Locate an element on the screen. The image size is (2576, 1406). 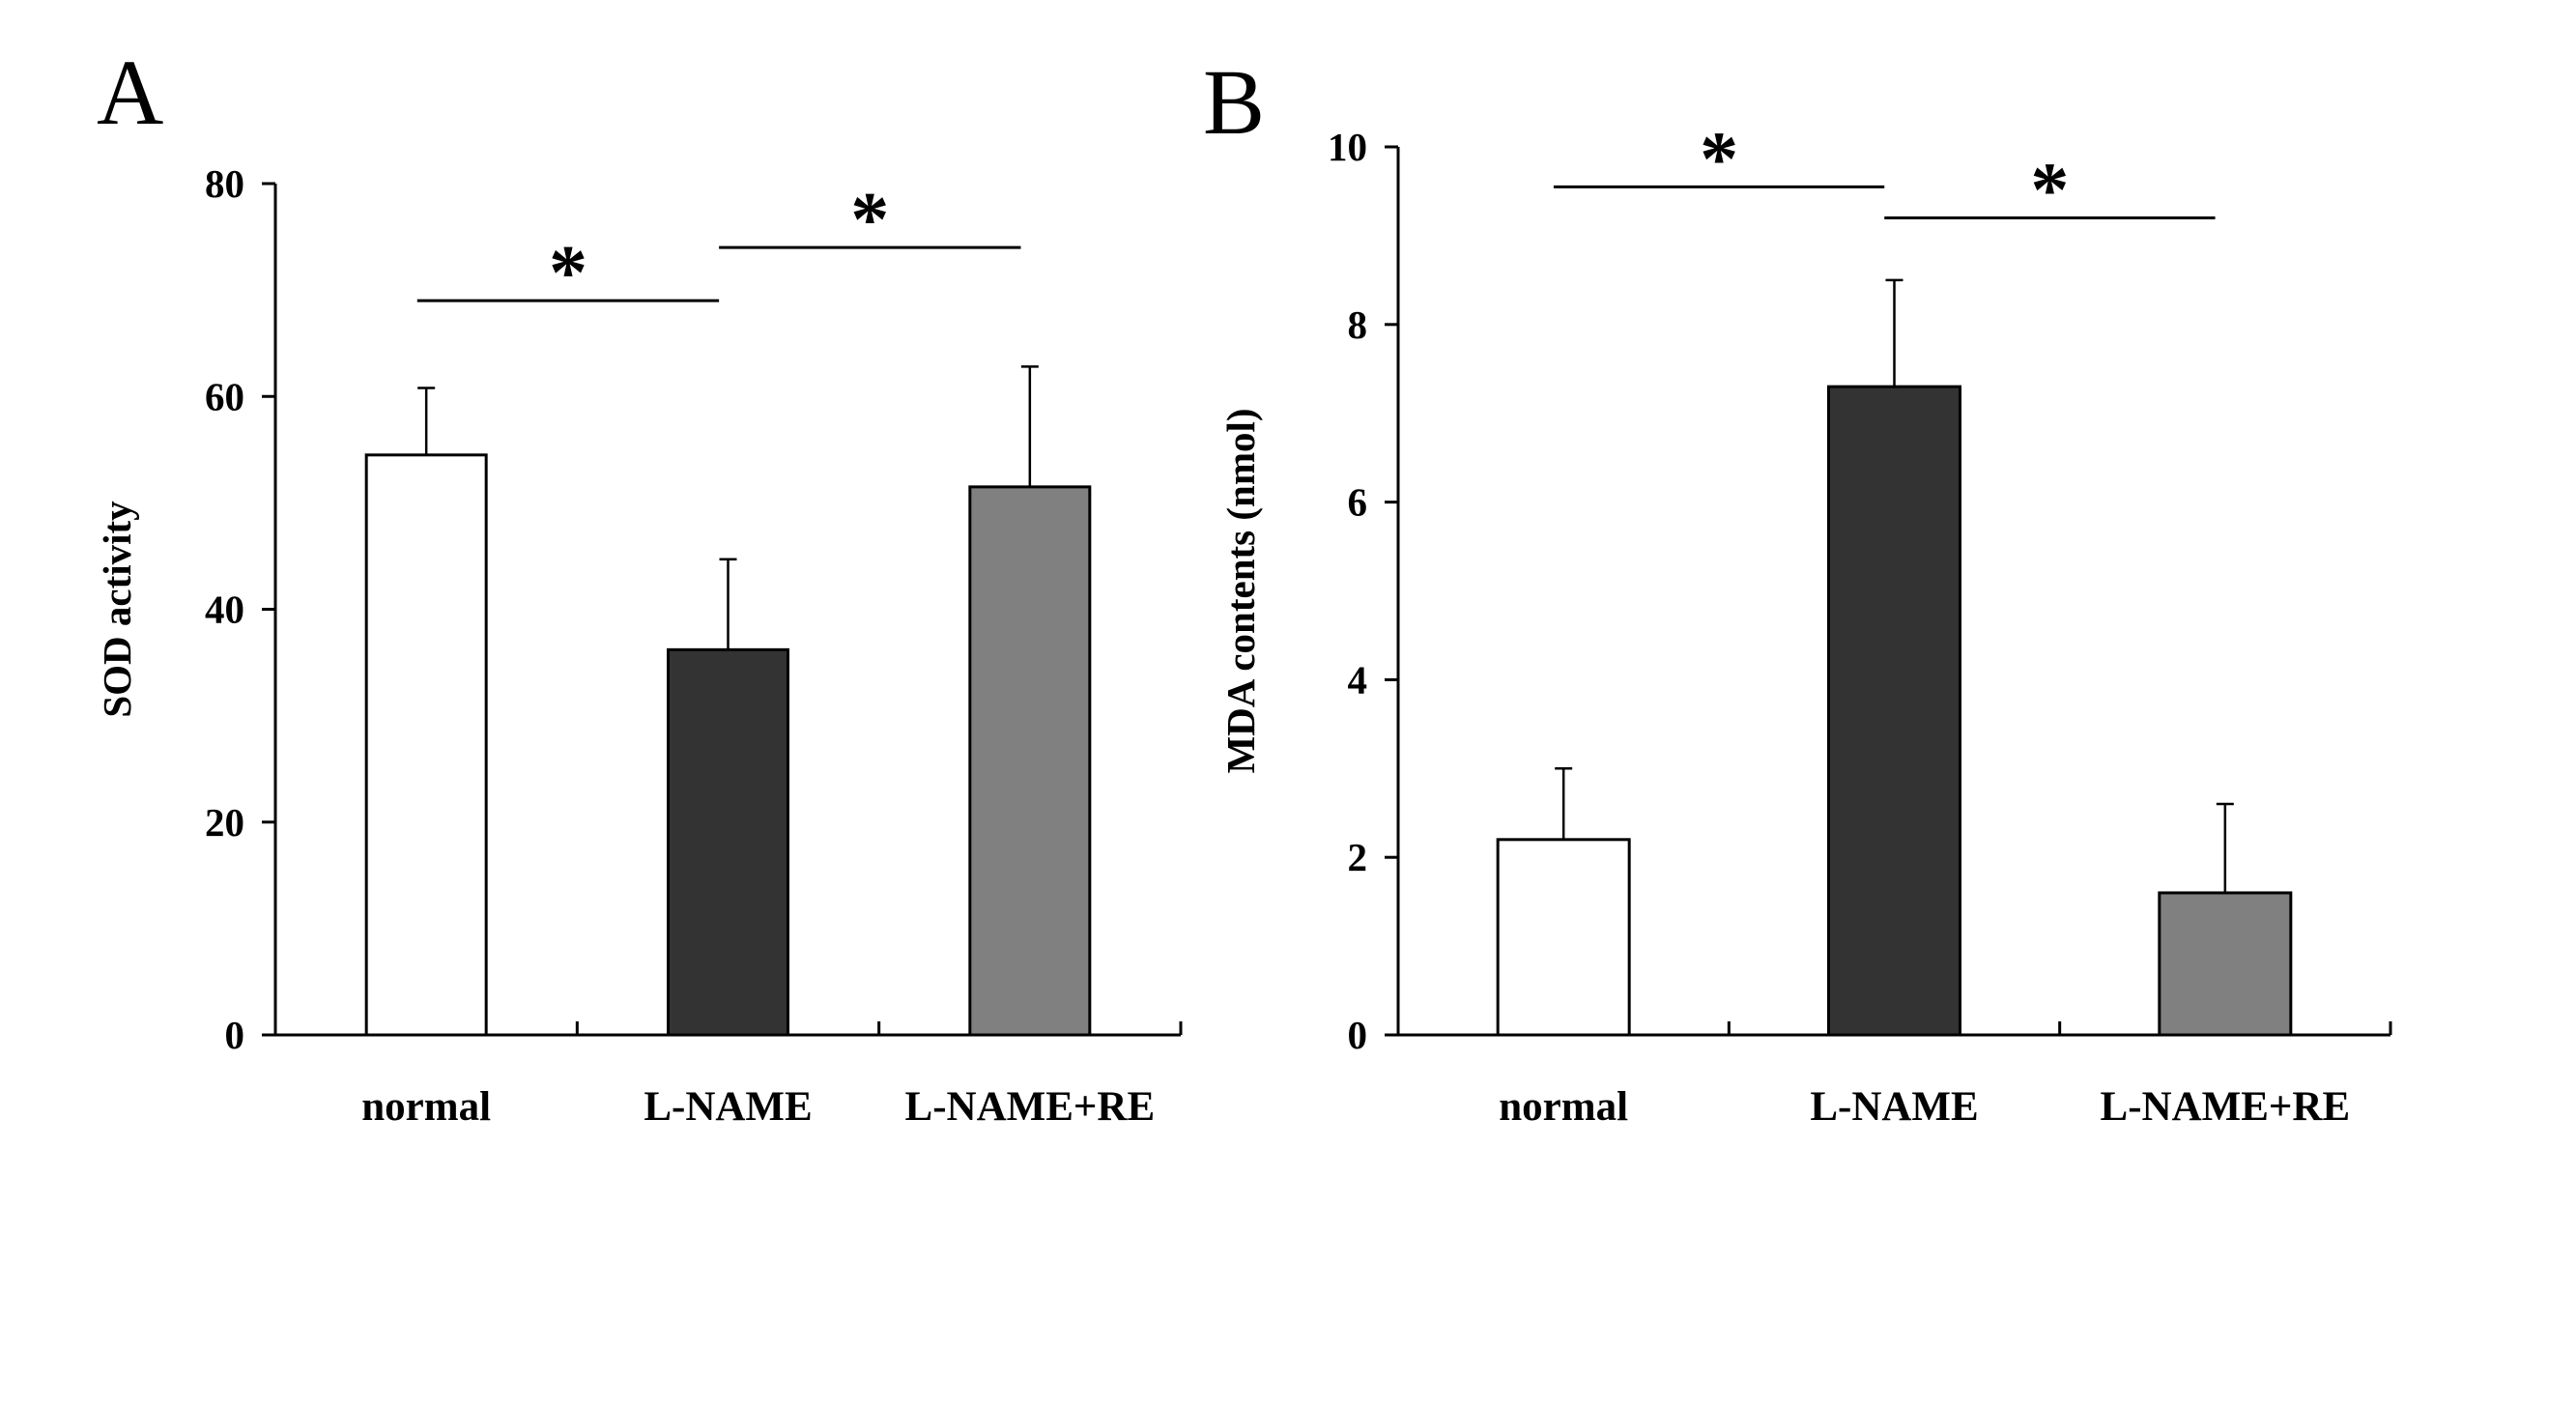
y-tick-label: 80 is located at coordinates (225, 183).